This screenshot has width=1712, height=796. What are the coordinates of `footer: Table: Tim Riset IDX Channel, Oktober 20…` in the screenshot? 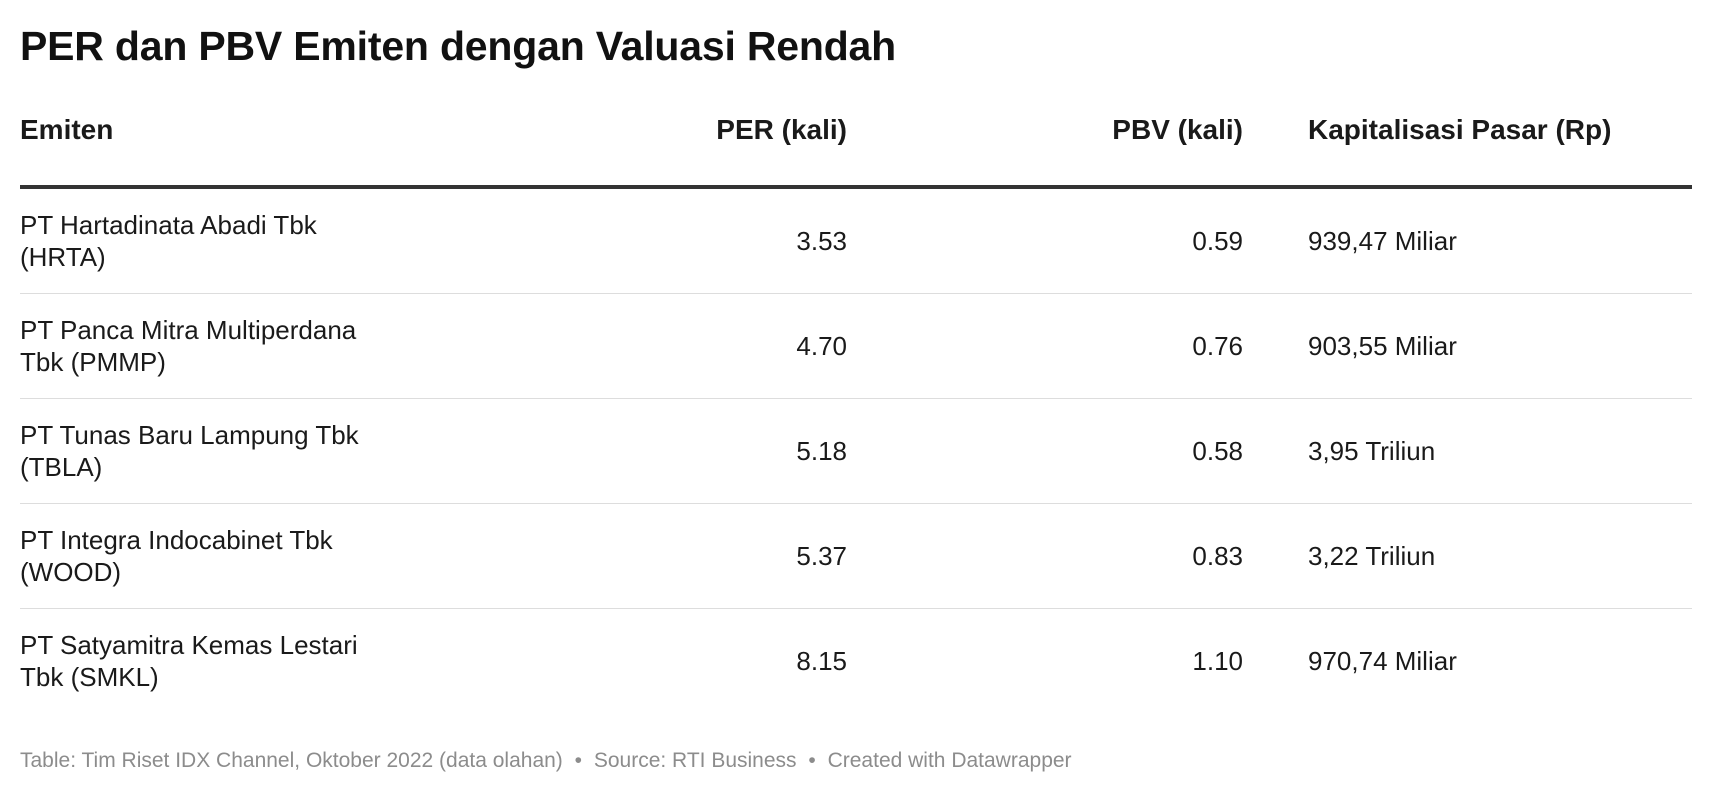 It's located at (546, 761).